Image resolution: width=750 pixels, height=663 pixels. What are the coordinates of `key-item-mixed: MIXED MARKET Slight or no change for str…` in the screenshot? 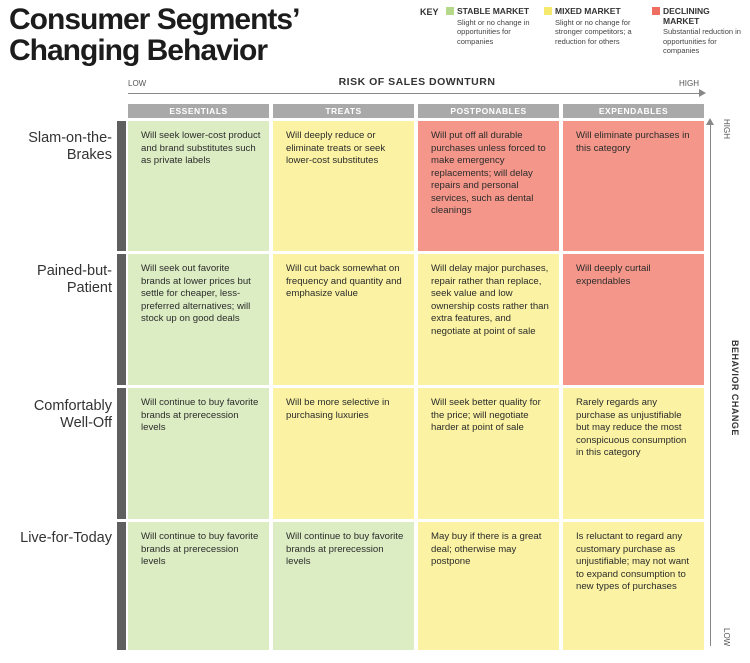 It's located at (594, 26).